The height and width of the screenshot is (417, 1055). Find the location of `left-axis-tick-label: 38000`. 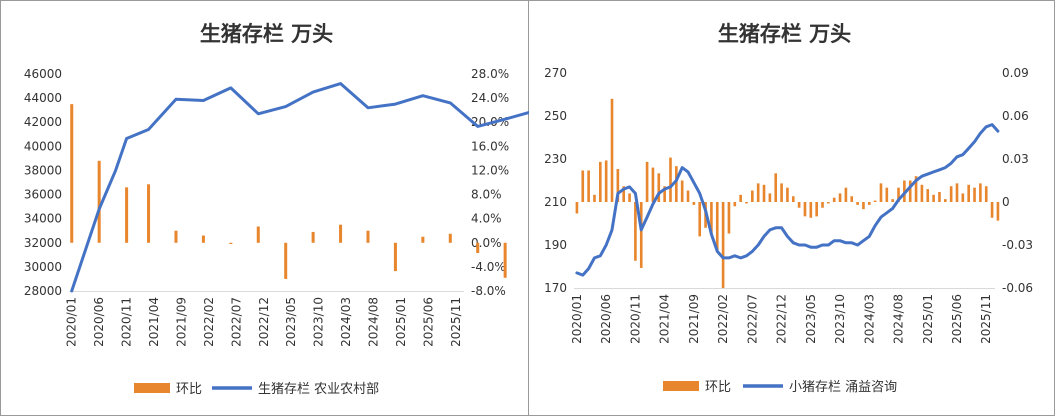

left-axis-tick-label: 38000 is located at coordinates (43, 170).